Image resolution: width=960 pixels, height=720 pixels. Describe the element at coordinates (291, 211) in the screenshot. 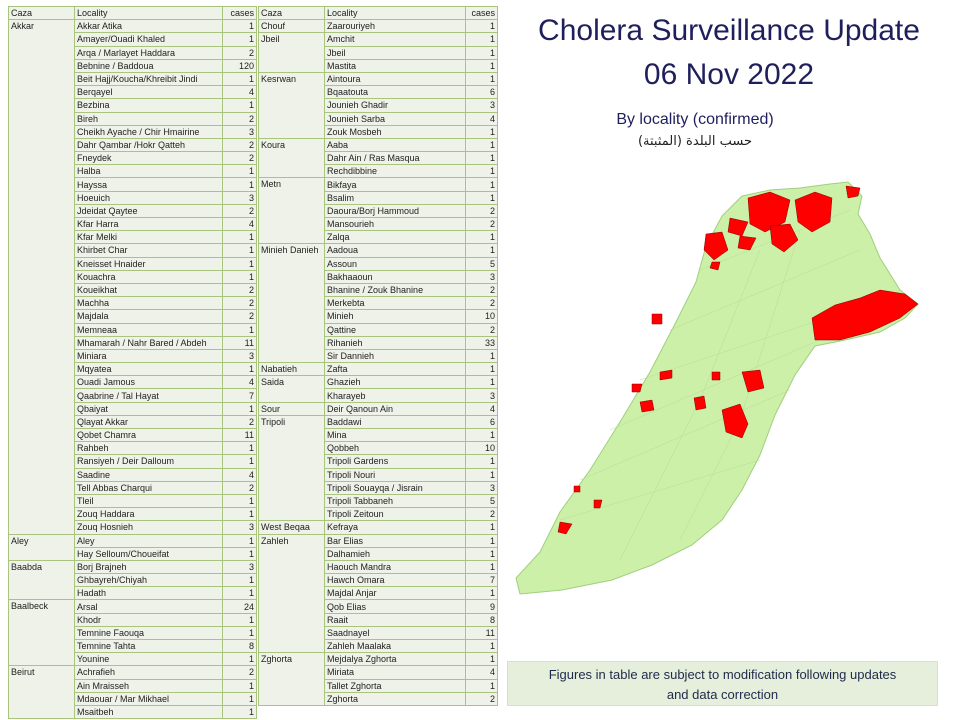

I see `caza-cell: Metn` at that location.